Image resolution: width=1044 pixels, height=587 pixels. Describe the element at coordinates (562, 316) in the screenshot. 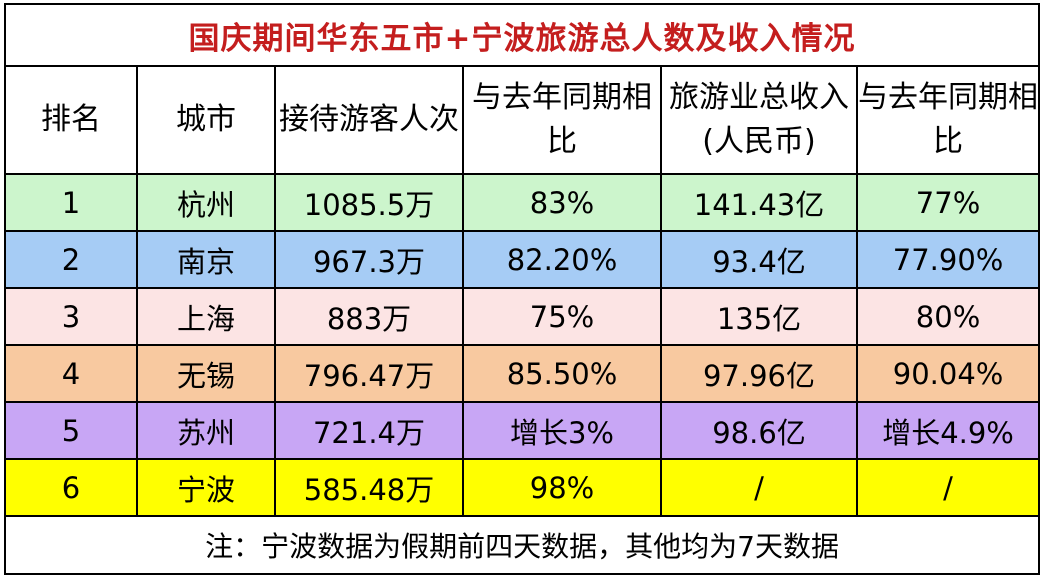

I see `cell-visitors-yoy: 75%` at that location.